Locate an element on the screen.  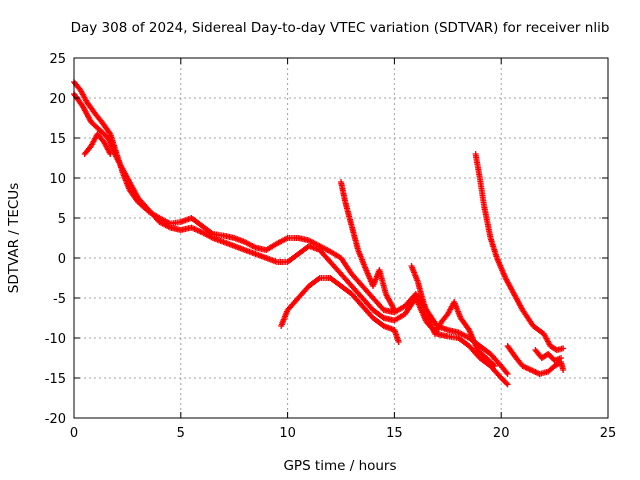
series-track-c is located at coordinates (97, 144).